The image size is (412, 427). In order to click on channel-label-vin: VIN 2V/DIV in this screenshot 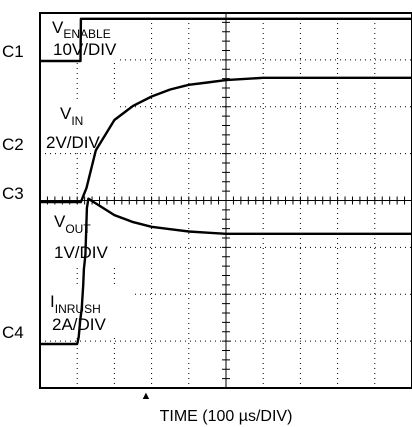, I will do `click(80, 126)`.